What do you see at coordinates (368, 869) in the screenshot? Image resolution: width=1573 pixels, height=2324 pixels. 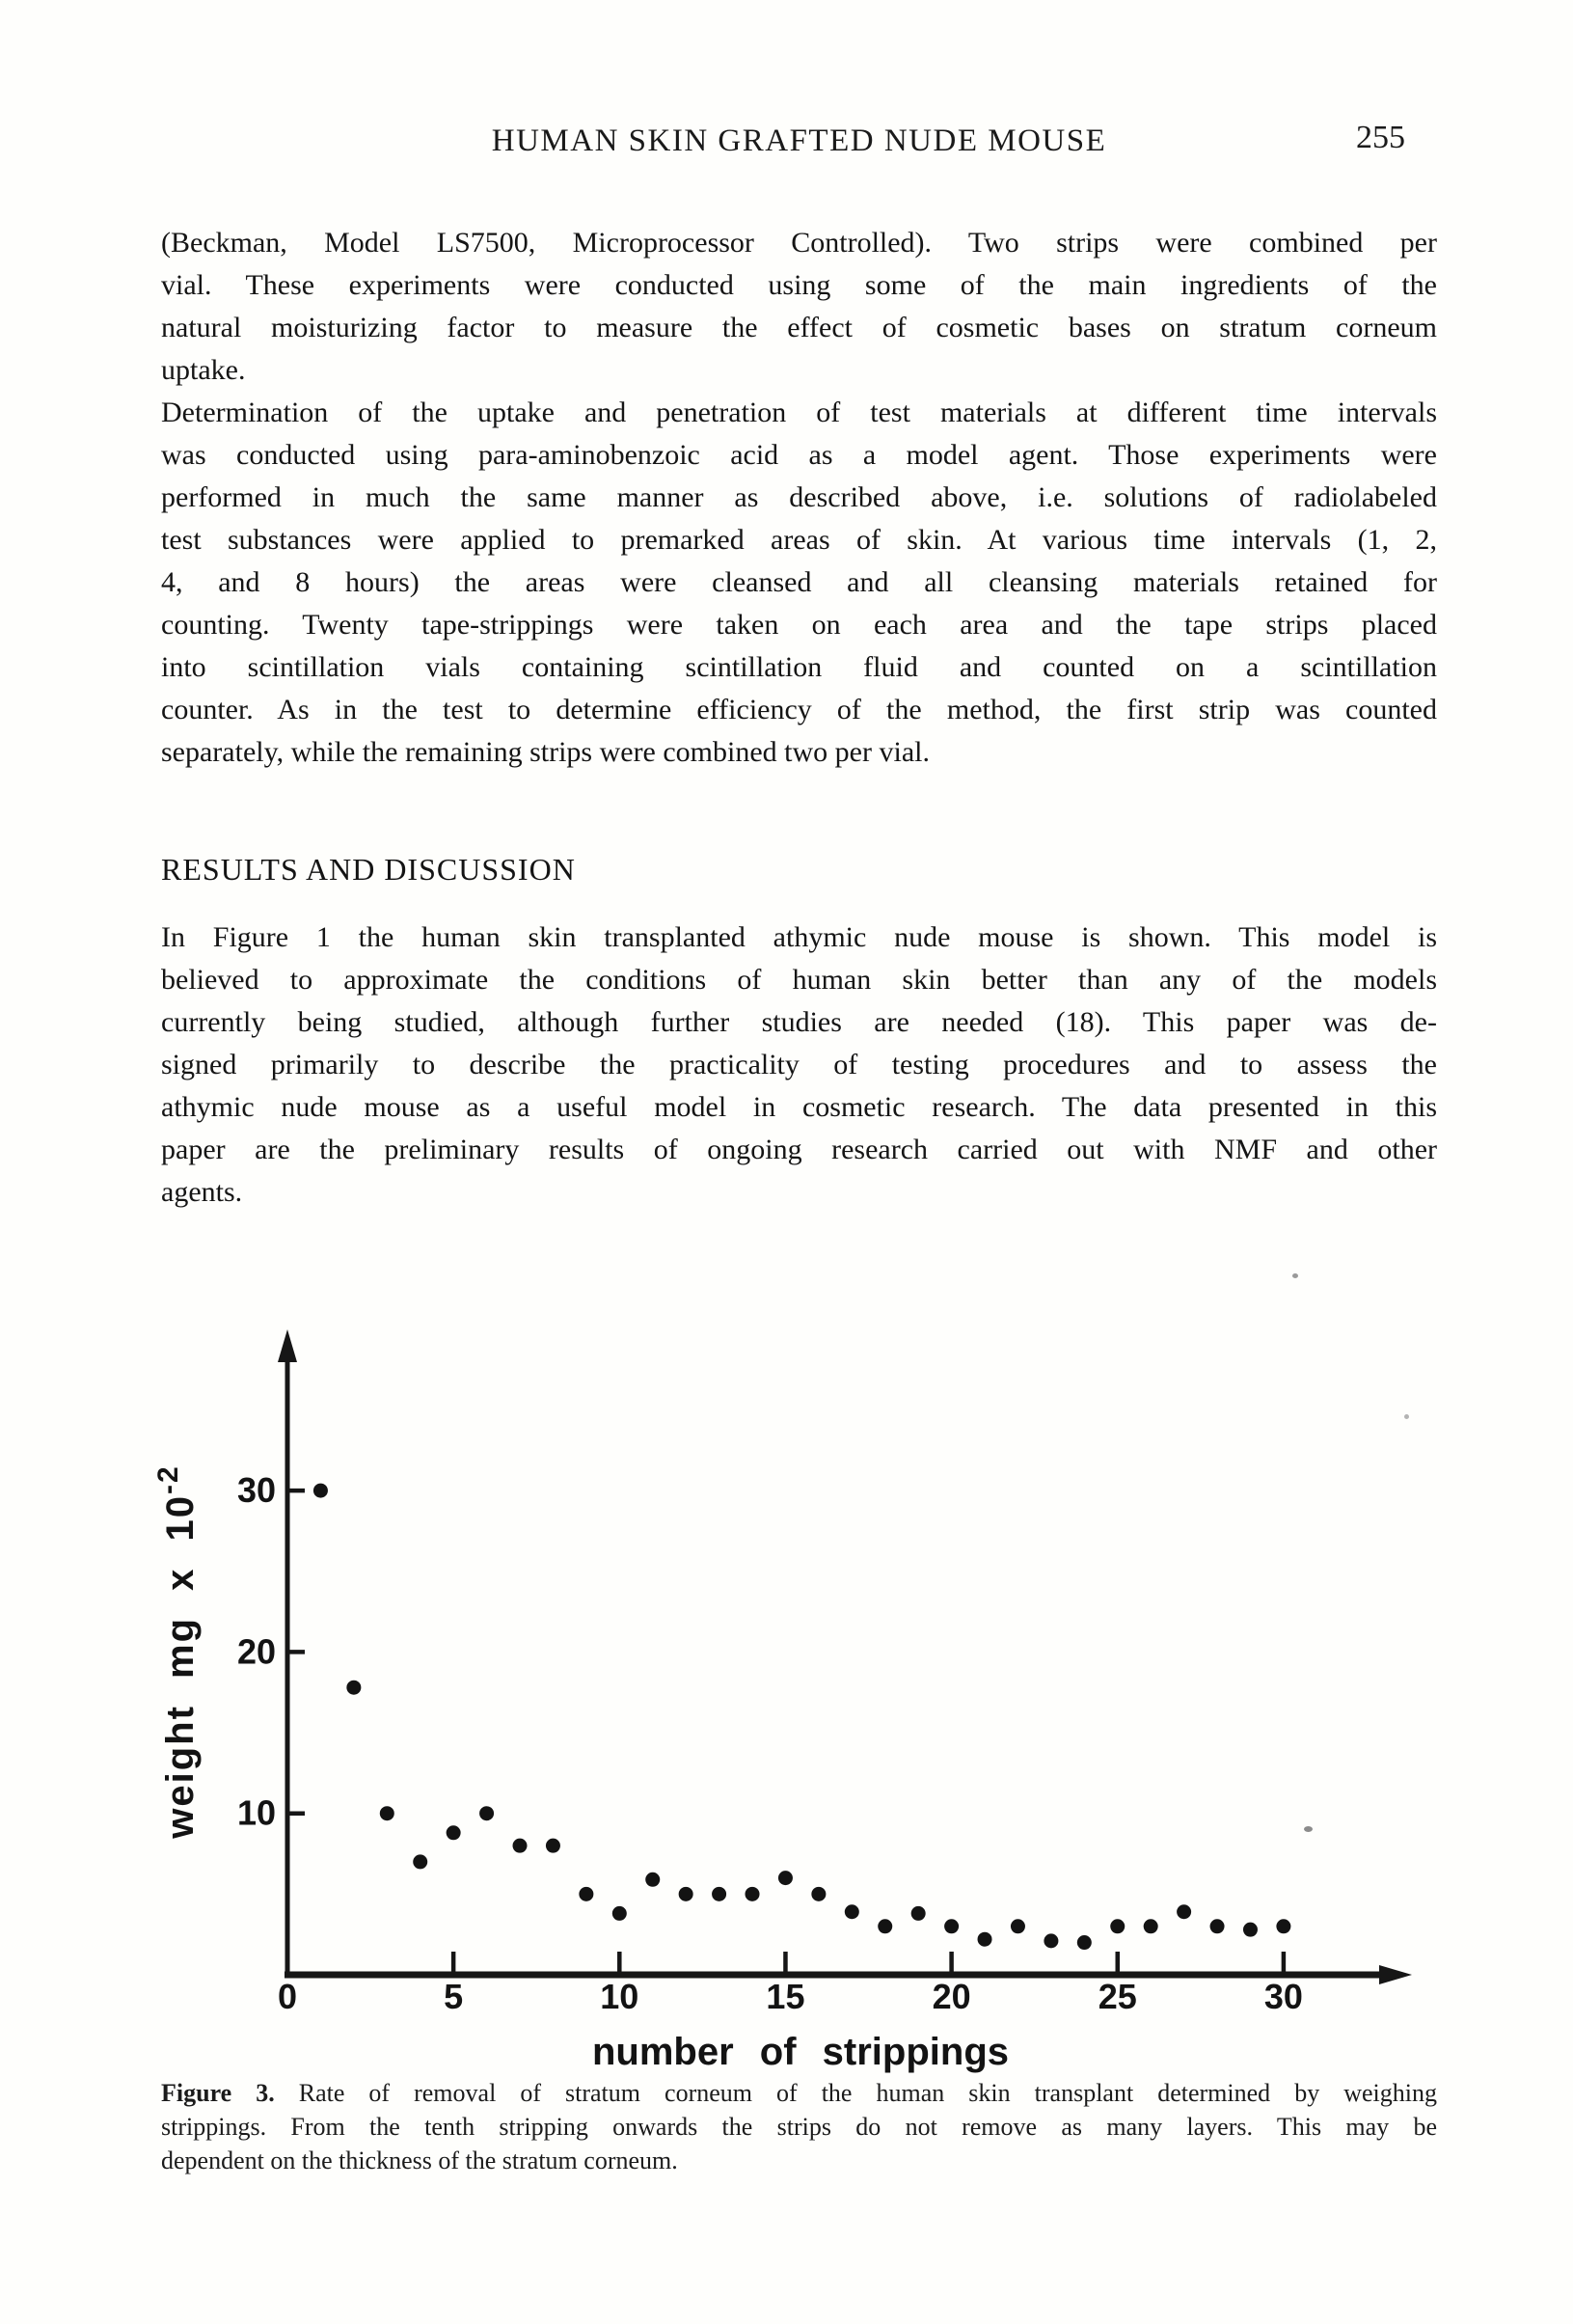 I see `section-heading: RESULTS AND DISCUSSION` at bounding box center [368, 869].